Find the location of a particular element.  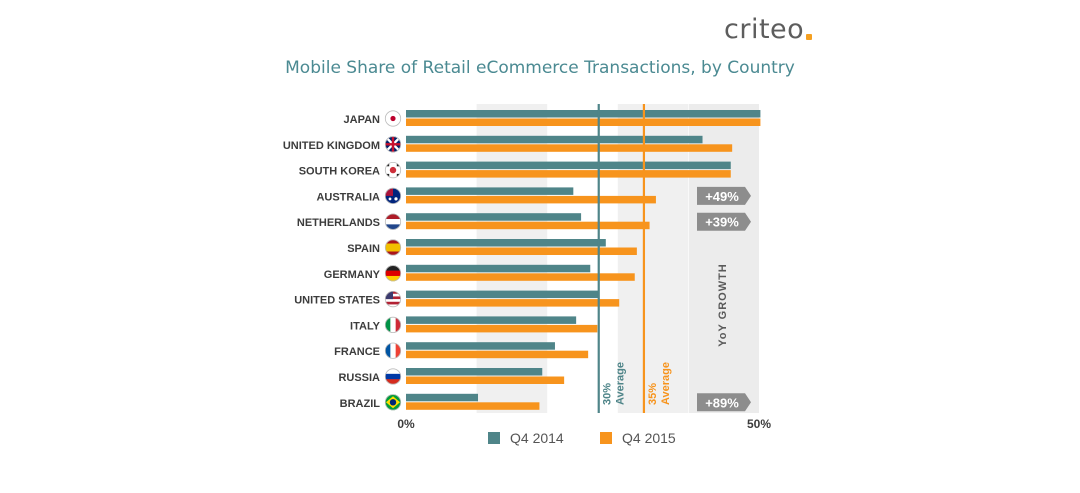

legend-item-q4-2014: Q4 2014 is located at coordinates (526, 438).